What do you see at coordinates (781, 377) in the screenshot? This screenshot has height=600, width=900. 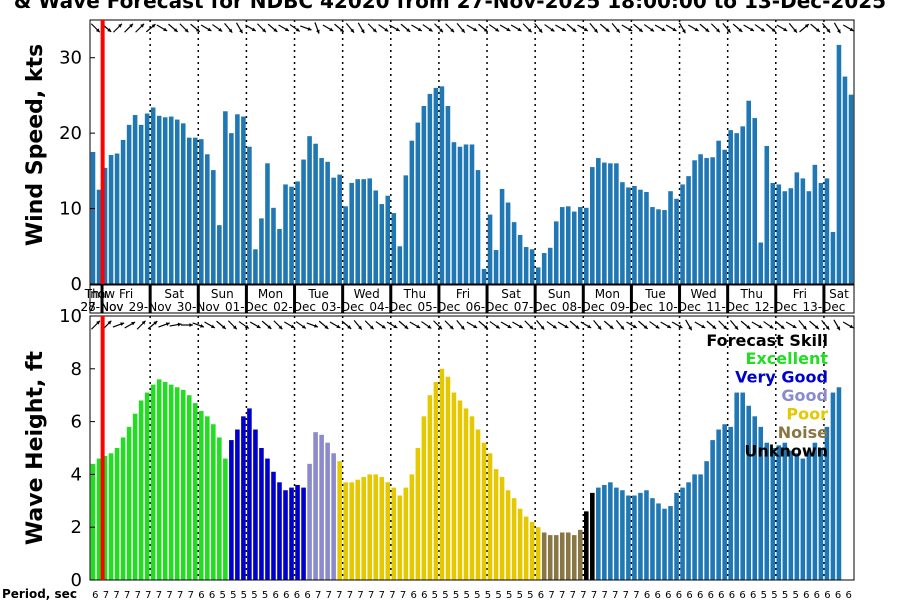 I see `legend-item: Very Good` at bounding box center [781, 377].